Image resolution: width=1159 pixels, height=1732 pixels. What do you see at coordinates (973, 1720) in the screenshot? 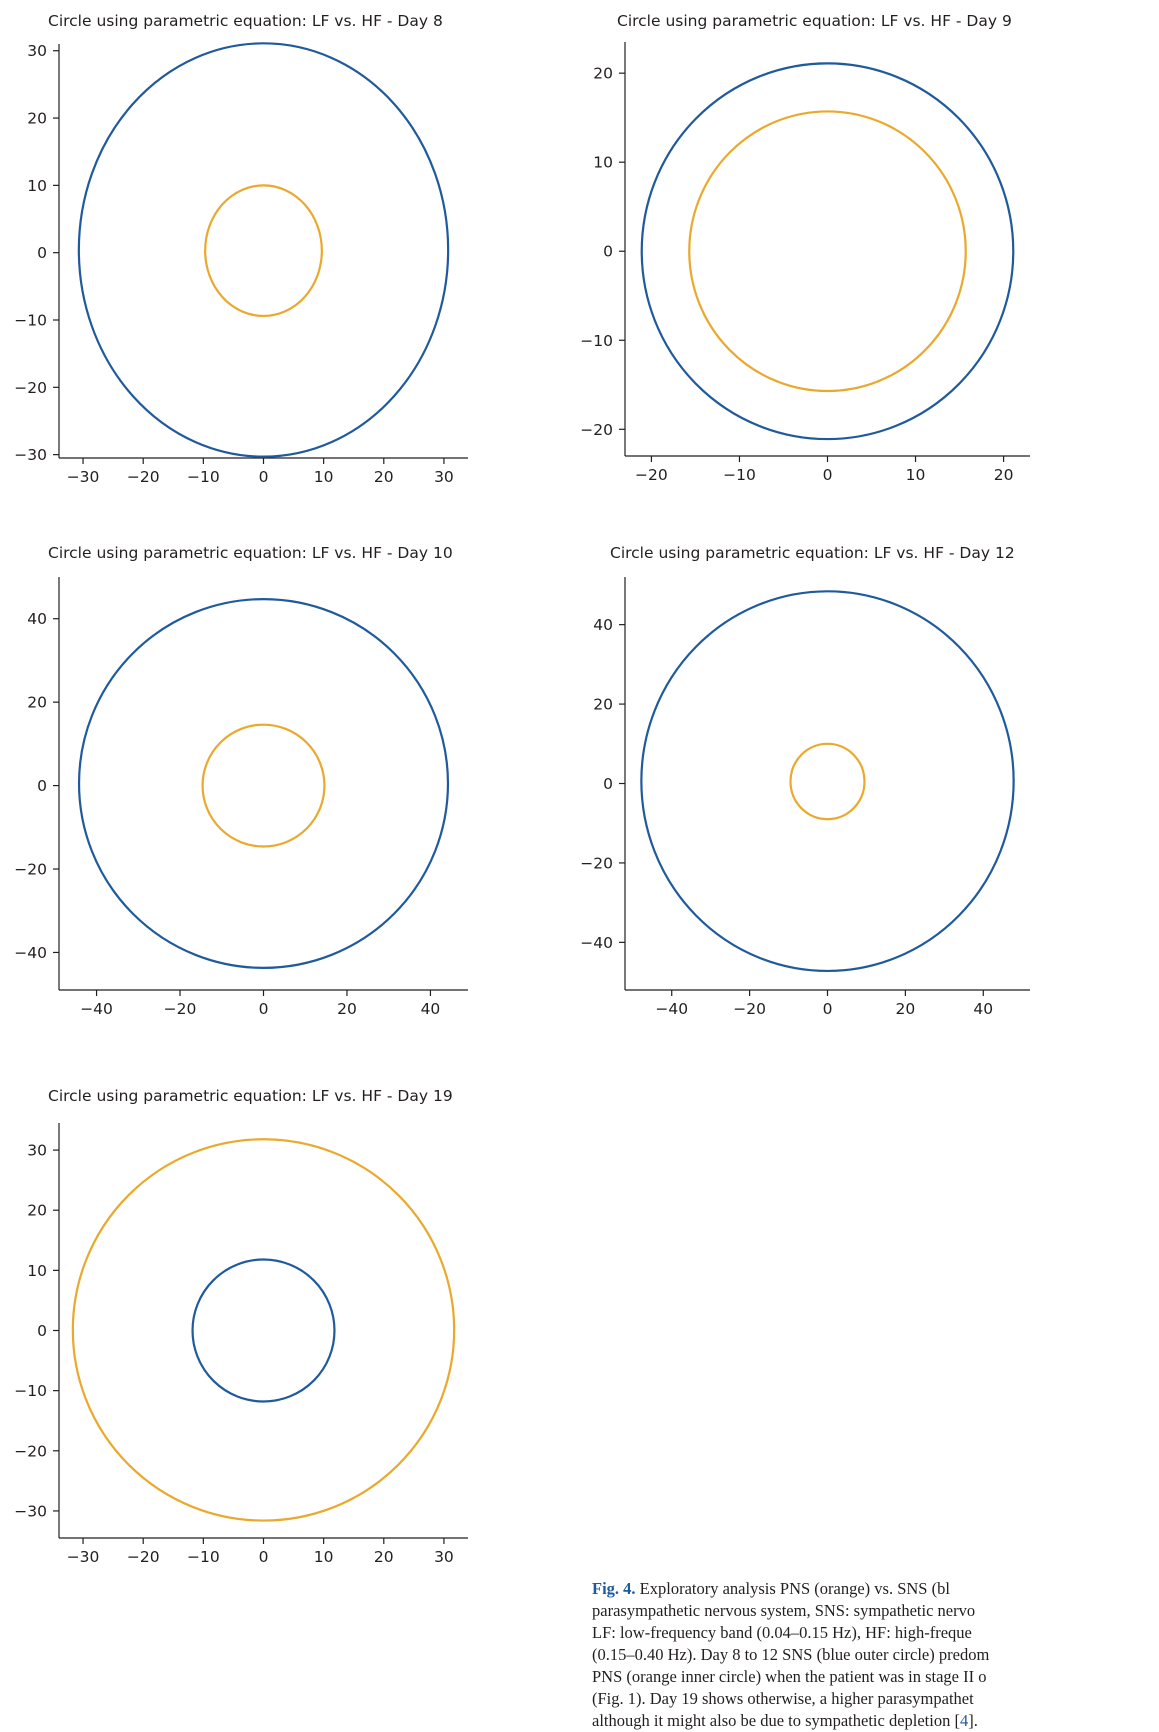
I see `caption-text: ].` at bounding box center [973, 1720].